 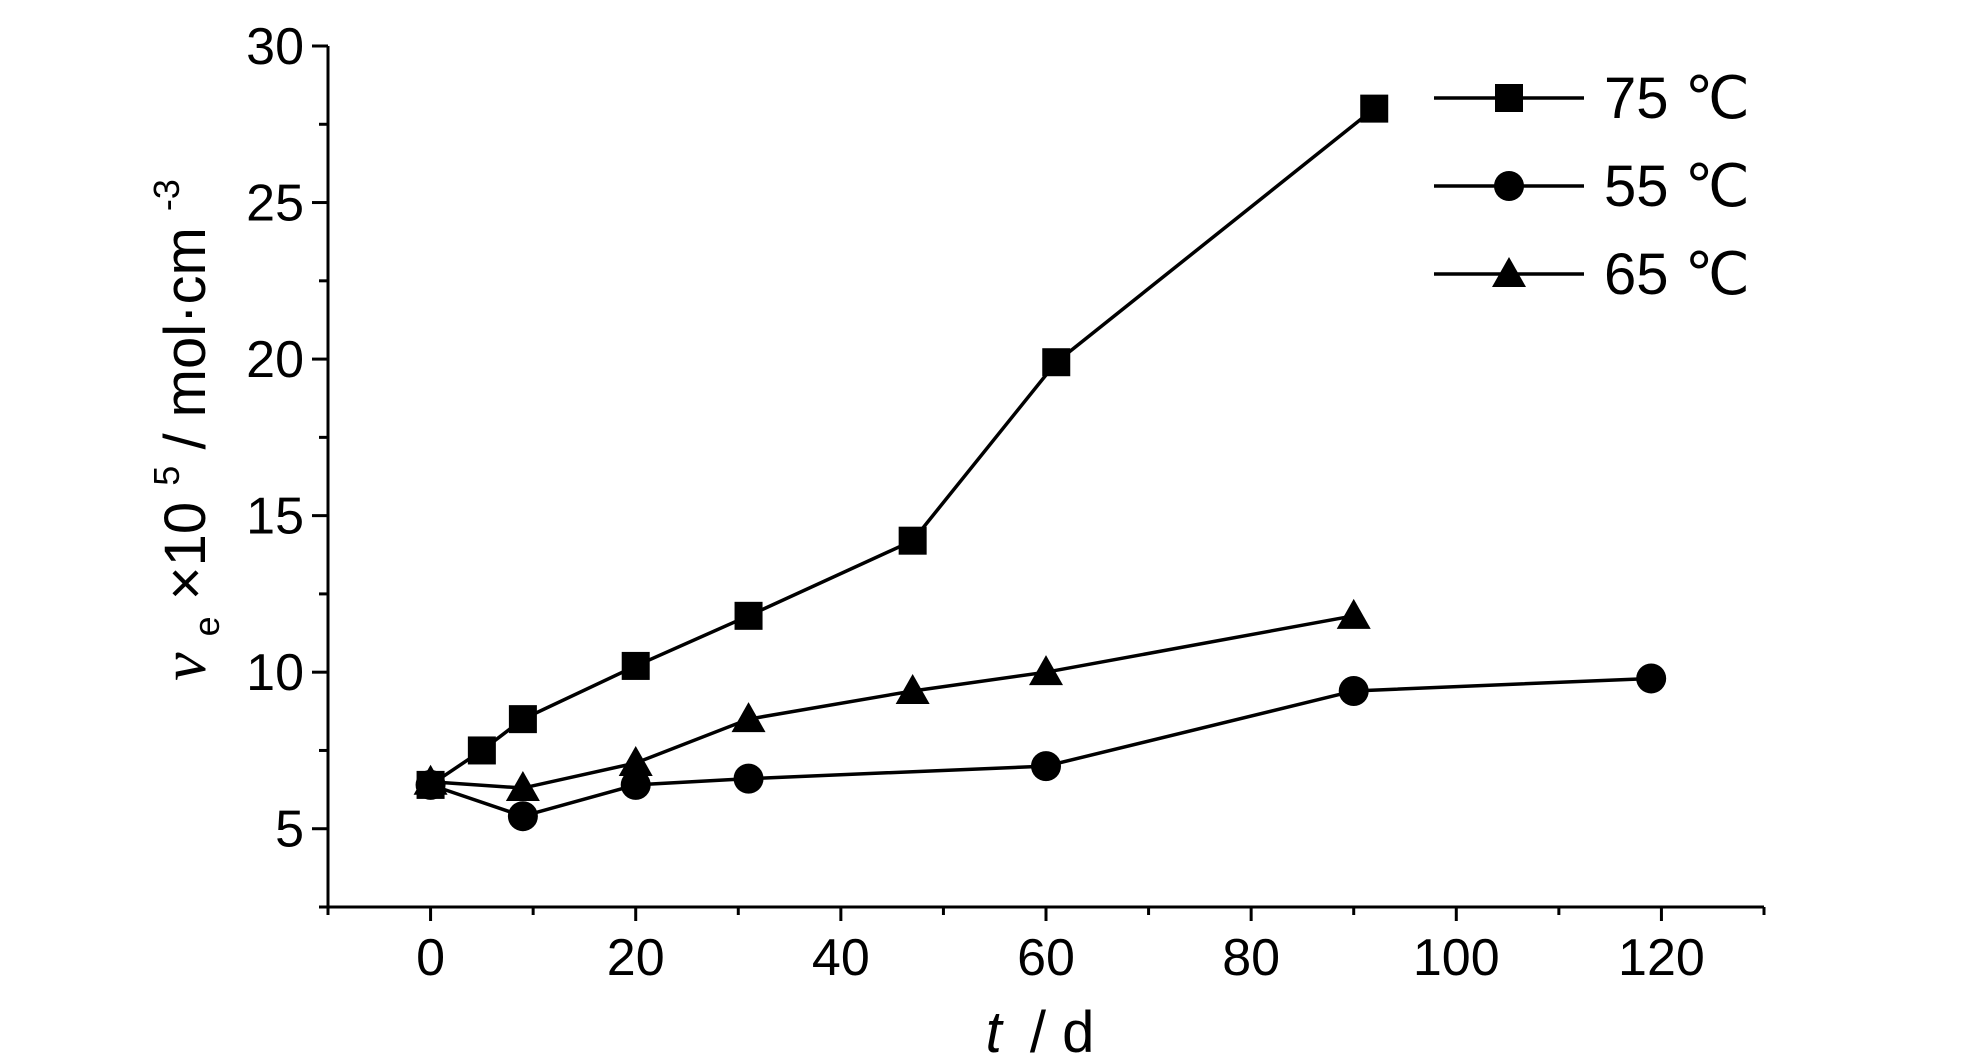 I want to click on legend-item: 75 ℃, so click(x=1592, y=98).